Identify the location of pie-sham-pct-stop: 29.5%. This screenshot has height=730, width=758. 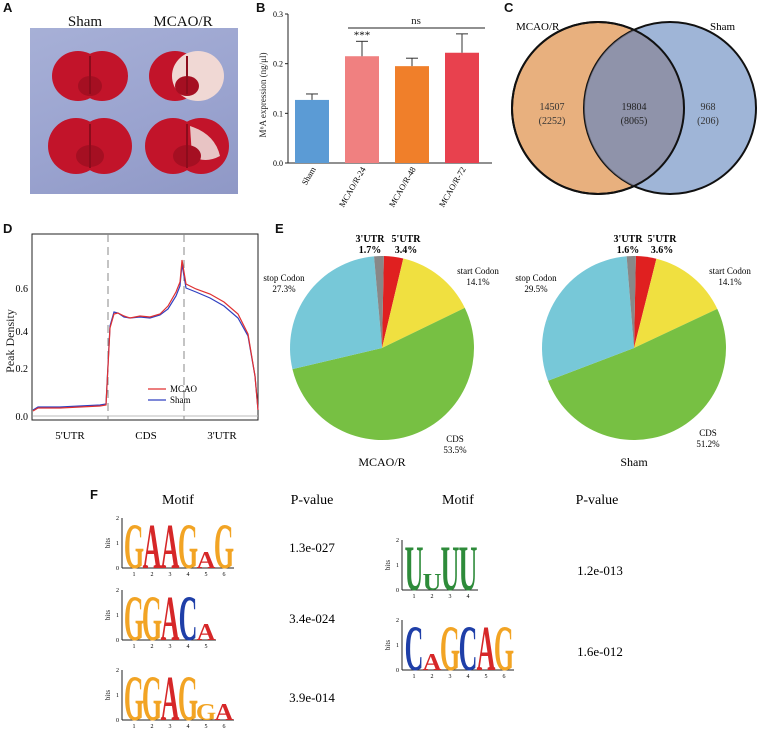
(536, 289).